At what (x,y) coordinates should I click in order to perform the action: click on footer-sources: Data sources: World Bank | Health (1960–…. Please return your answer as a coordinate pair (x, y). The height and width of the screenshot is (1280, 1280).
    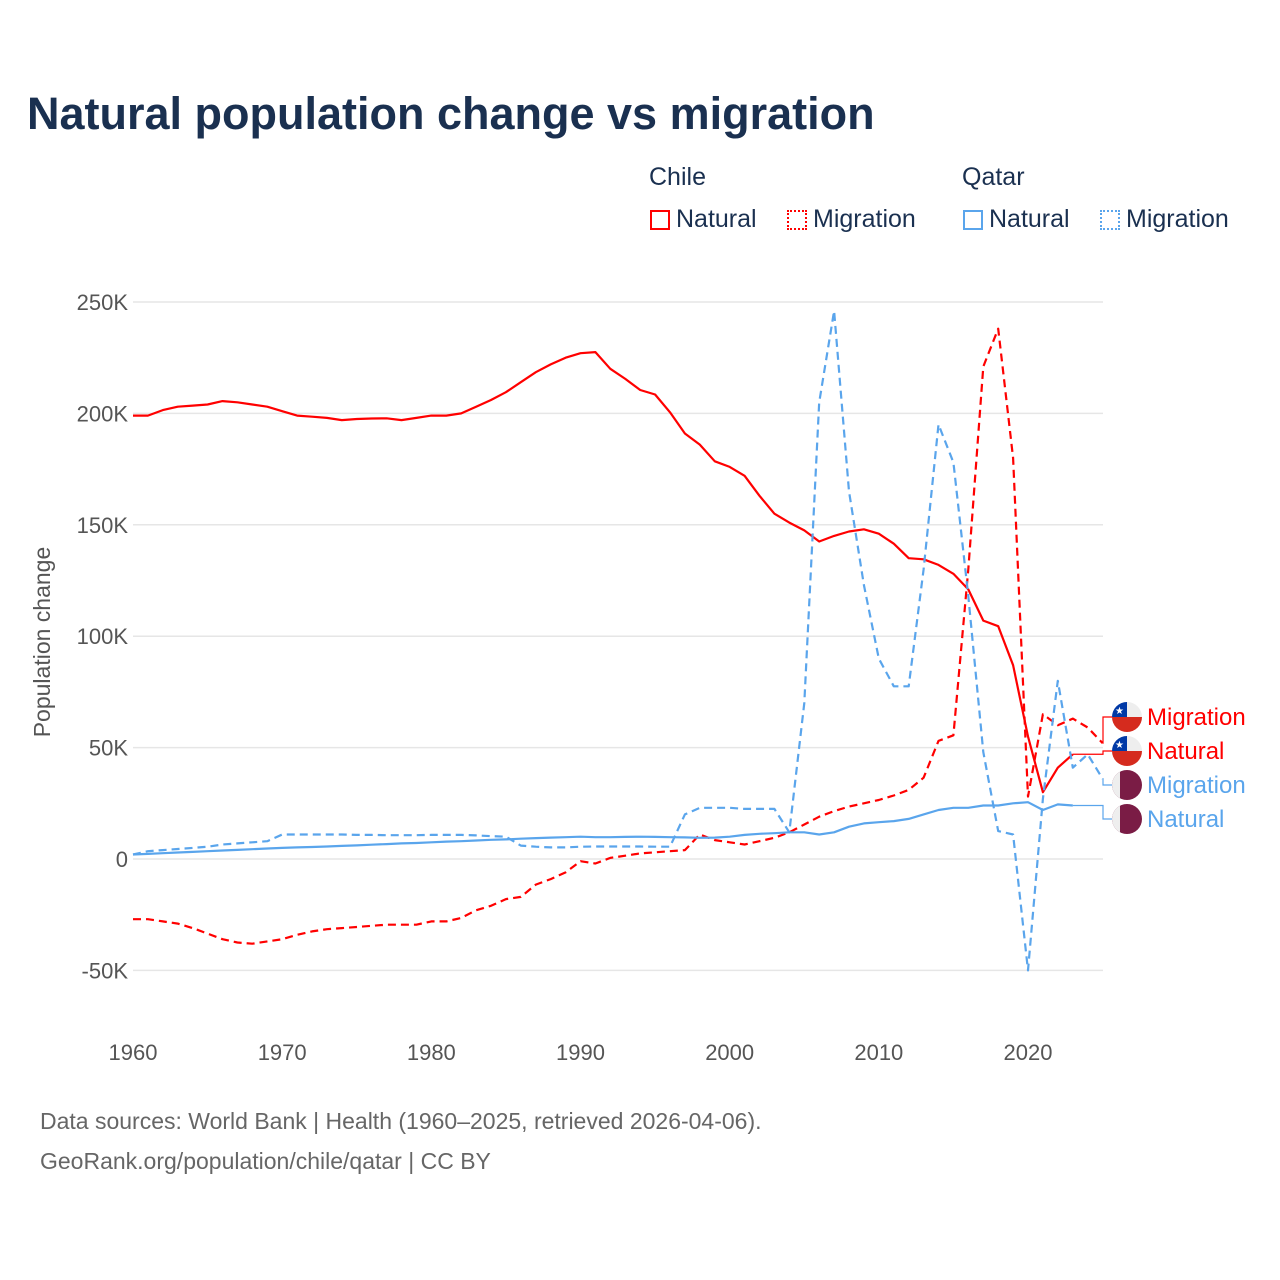
    Looking at the image, I should click on (401, 1121).